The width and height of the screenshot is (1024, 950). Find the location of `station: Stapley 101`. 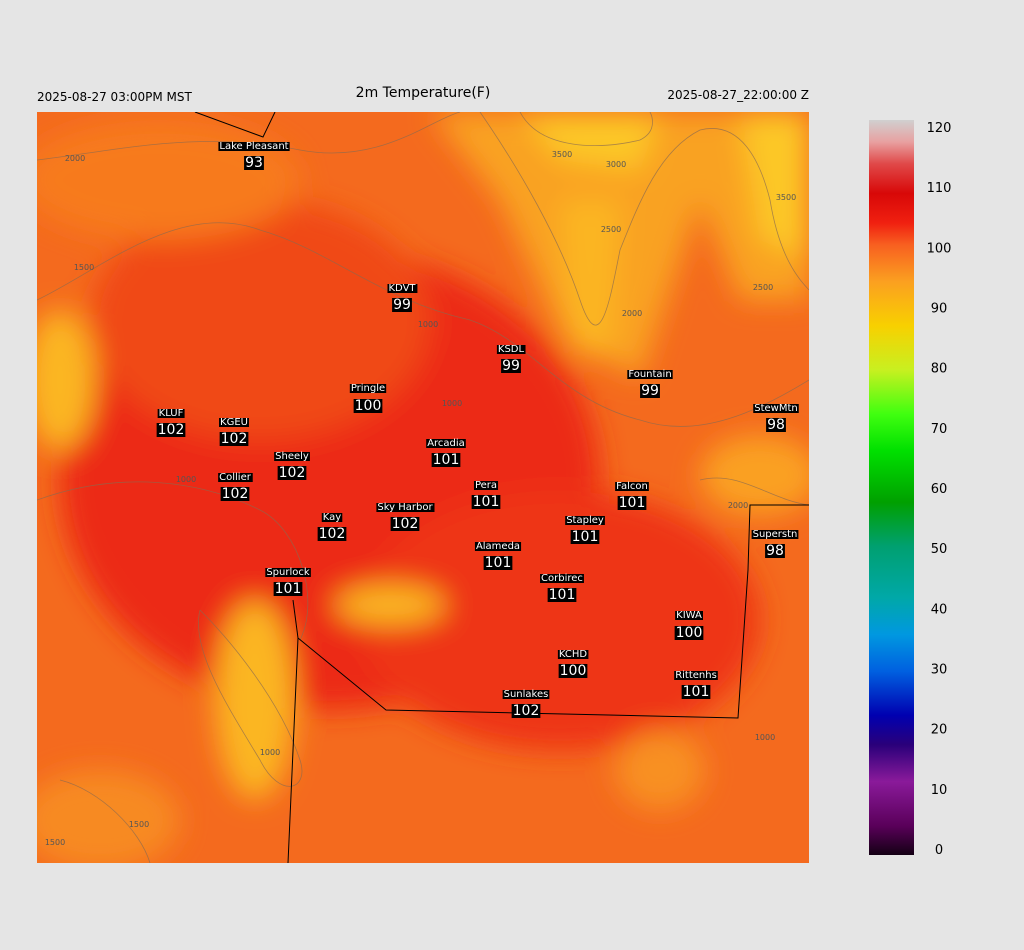

station: Stapley 101 is located at coordinates (585, 530).